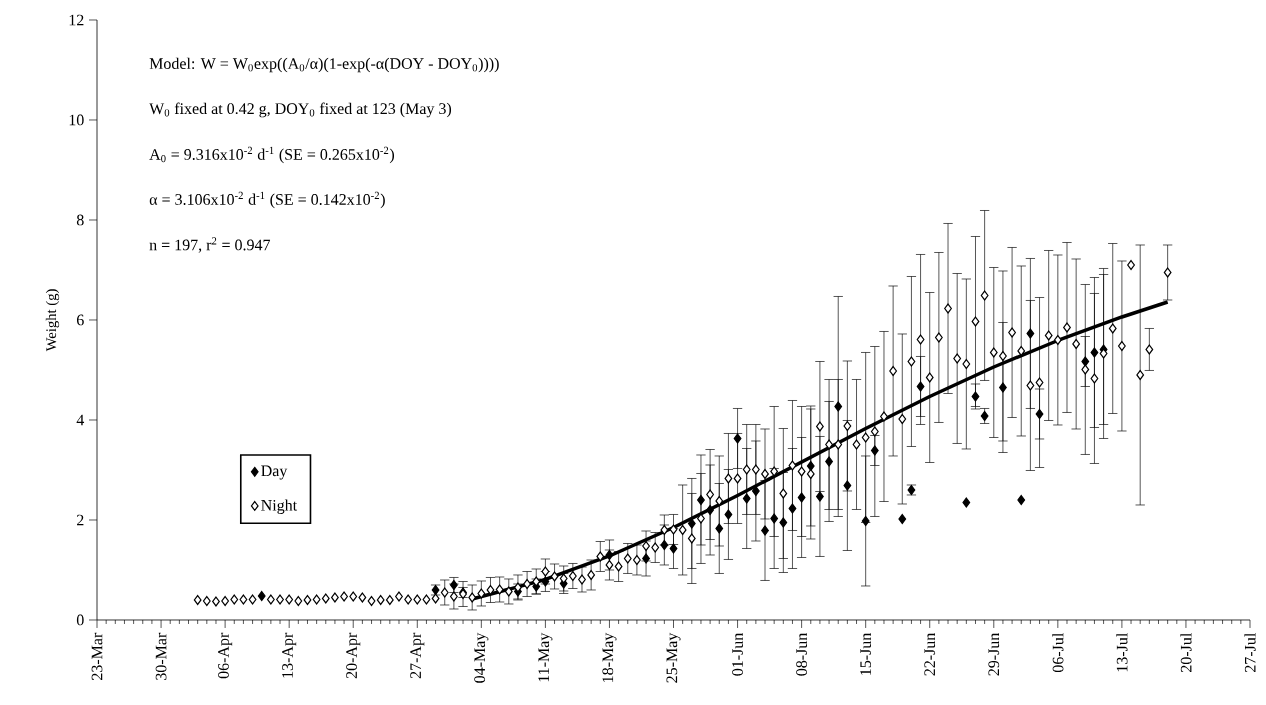  Describe the element at coordinates (80, 520) in the screenshot. I see `y-tick-label: 2` at that location.